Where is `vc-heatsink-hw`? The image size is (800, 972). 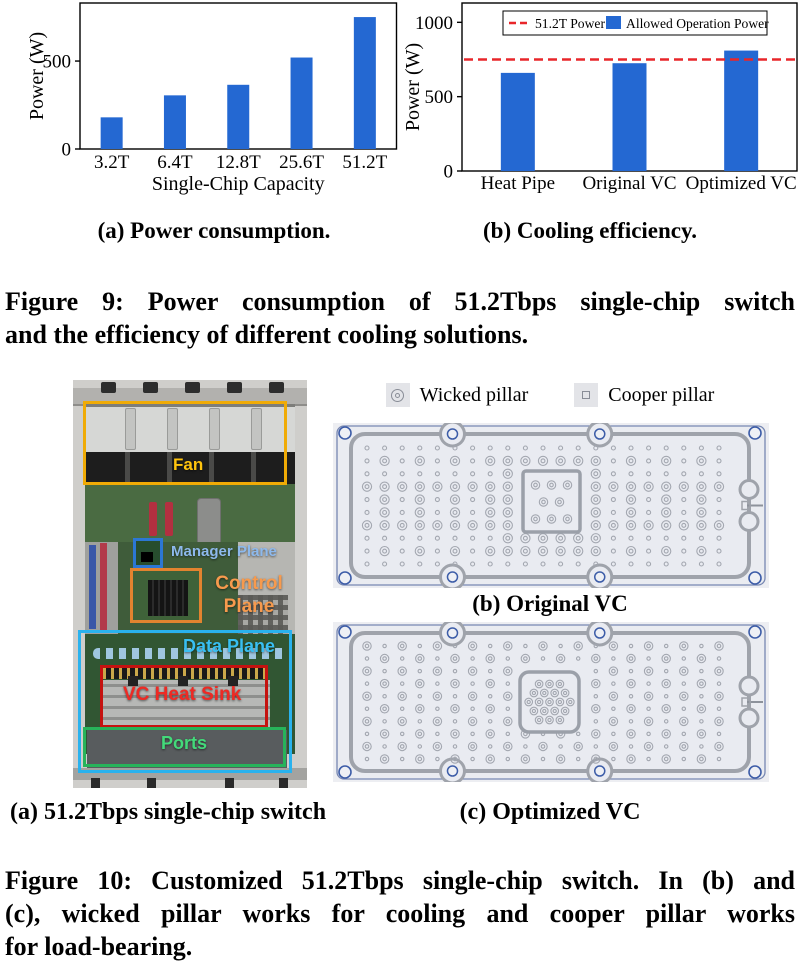 vc-heatsink-hw is located at coordinates (186, 704).